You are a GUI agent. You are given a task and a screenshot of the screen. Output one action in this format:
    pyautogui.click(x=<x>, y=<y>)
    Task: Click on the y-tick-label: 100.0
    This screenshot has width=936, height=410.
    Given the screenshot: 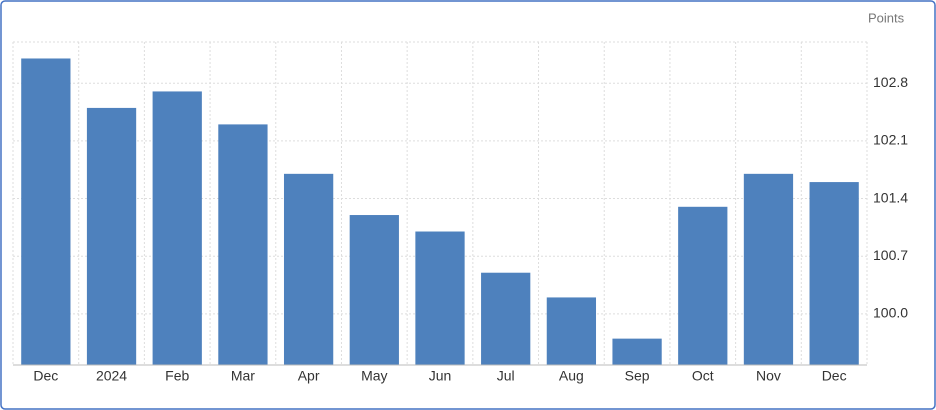 What is the action you would take?
    pyautogui.click(x=890, y=313)
    